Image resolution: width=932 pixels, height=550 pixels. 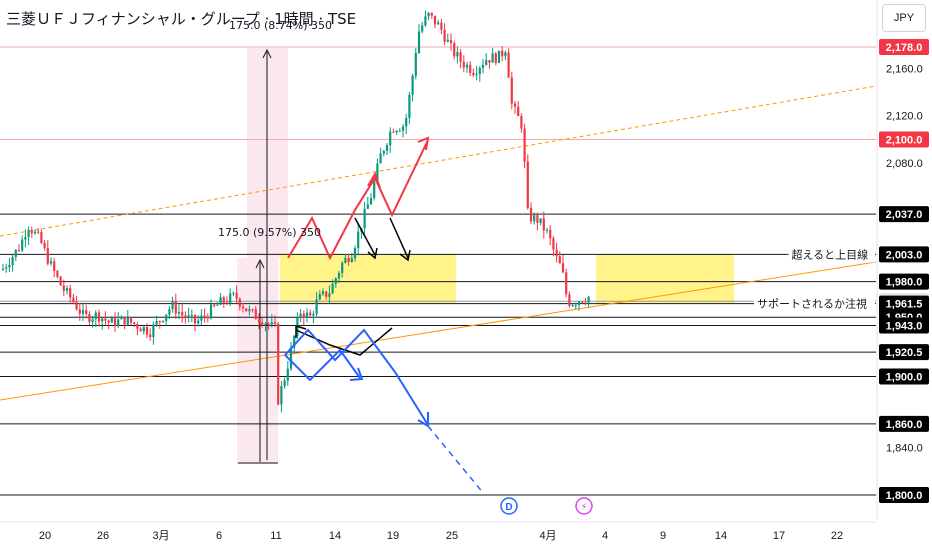 What do you see at coordinates (605, 536) in the screenshot?
I see `time-tick-9: 4` at bounding box center [605, 536].